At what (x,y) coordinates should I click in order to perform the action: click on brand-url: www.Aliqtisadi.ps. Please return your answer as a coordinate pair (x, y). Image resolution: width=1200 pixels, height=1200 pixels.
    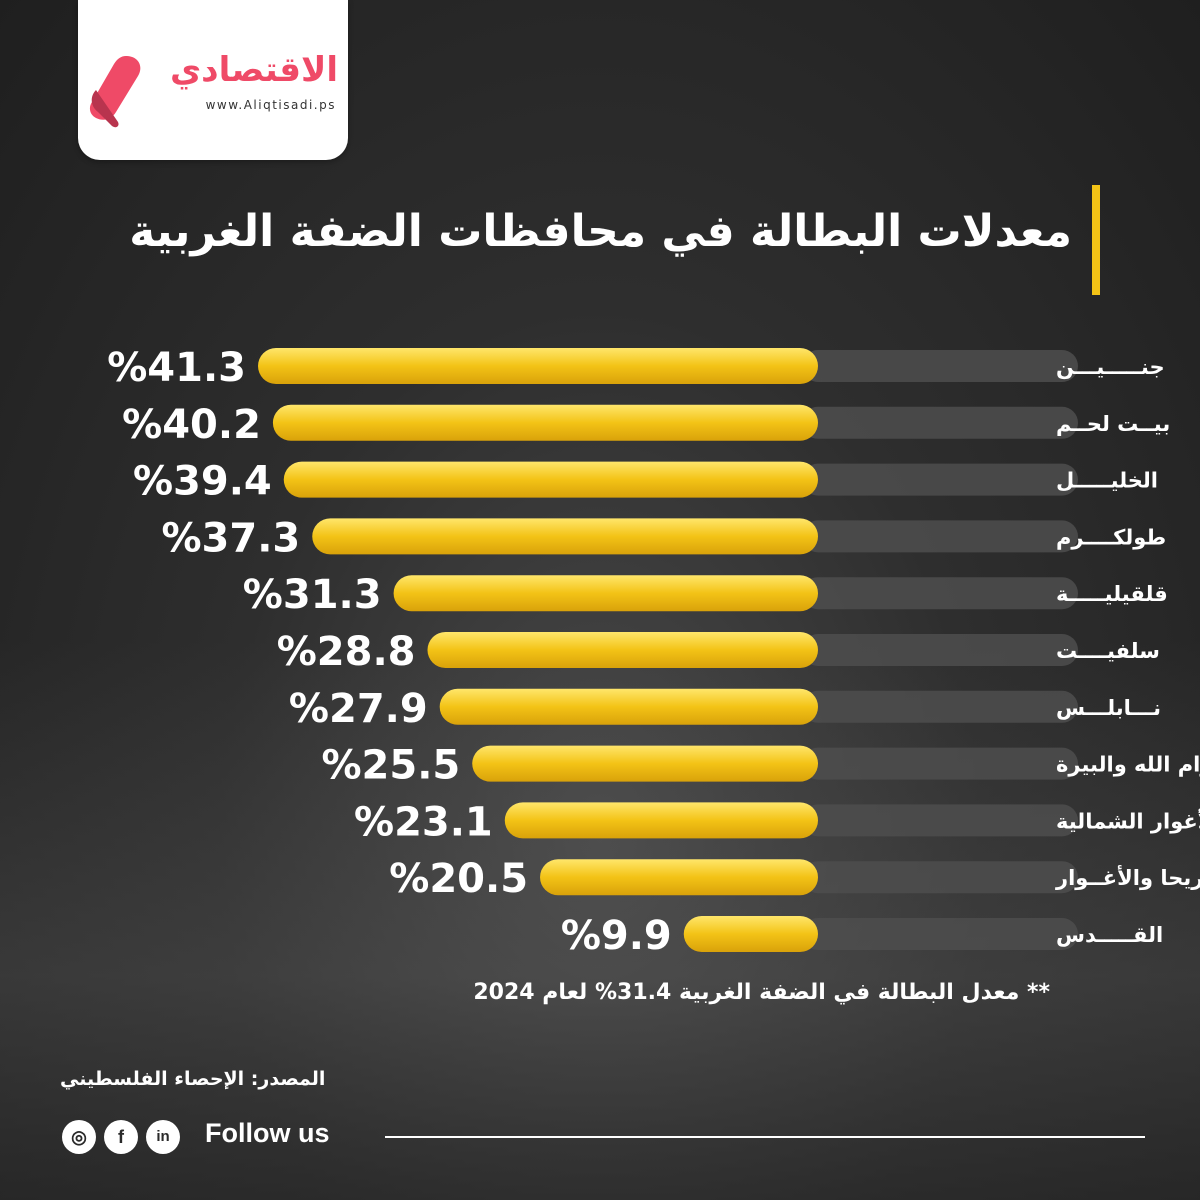
    Looking at the image, I should click on (270, 105).